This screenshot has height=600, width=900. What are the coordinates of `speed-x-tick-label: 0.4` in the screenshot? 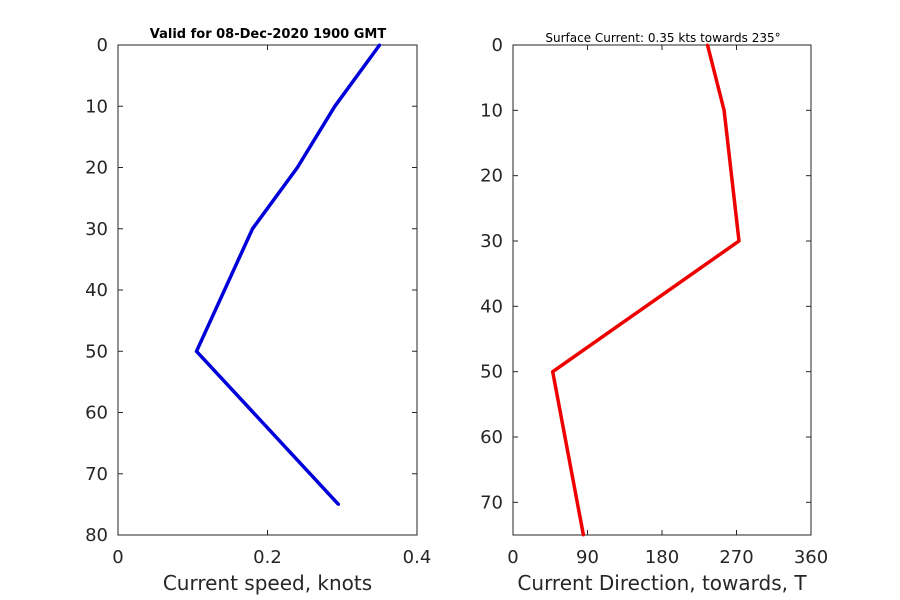 It's located at (417, 557).